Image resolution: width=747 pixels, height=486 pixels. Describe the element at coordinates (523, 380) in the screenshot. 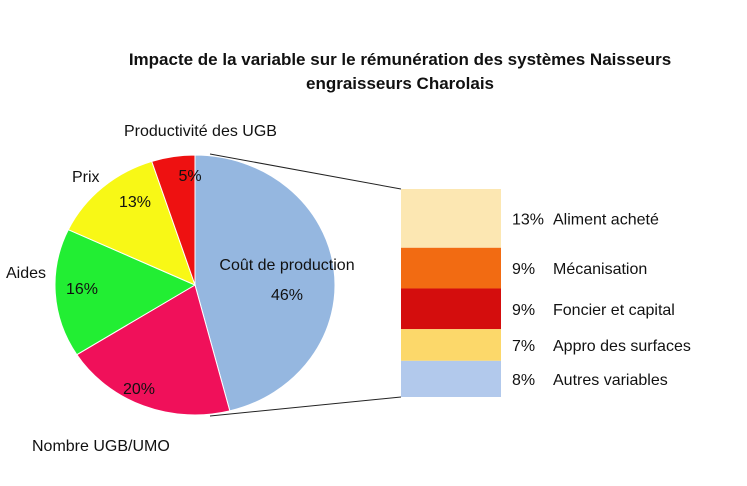

I see `bar-value-label: 8%` at that location.